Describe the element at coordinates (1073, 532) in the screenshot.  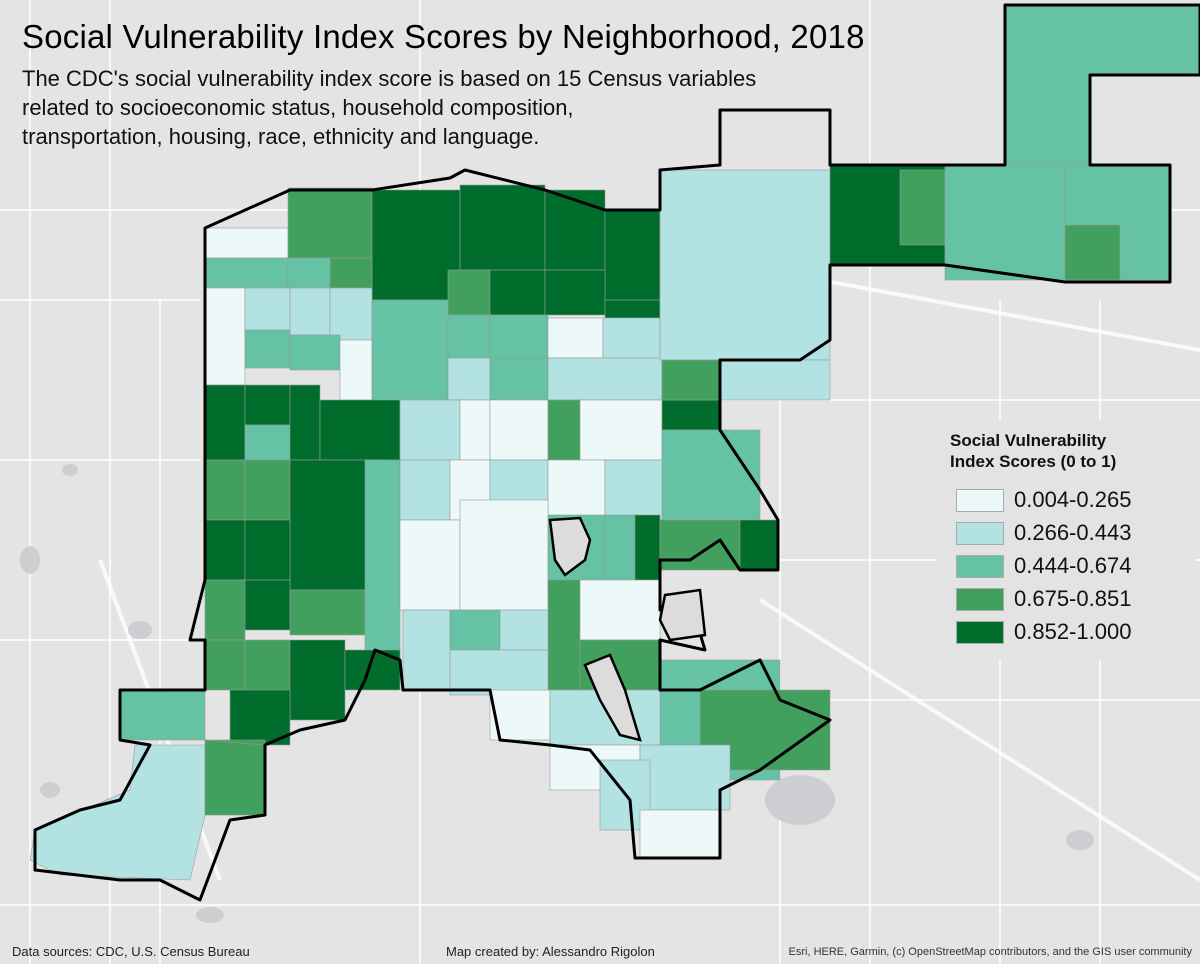
I see `legend-label: 0.266-0.443` at that location.